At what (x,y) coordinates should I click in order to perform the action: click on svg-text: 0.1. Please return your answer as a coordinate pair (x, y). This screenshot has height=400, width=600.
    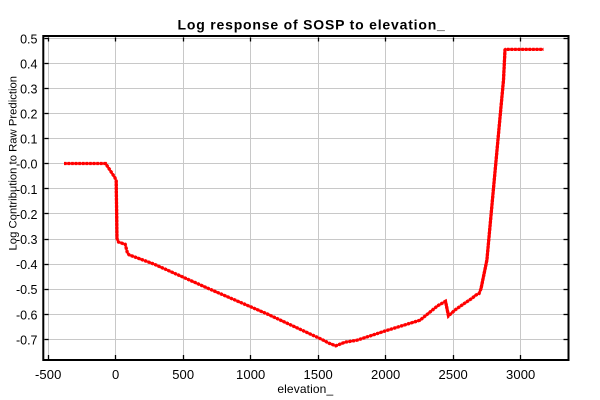
    Looking at the image, I should click on (28, 140).